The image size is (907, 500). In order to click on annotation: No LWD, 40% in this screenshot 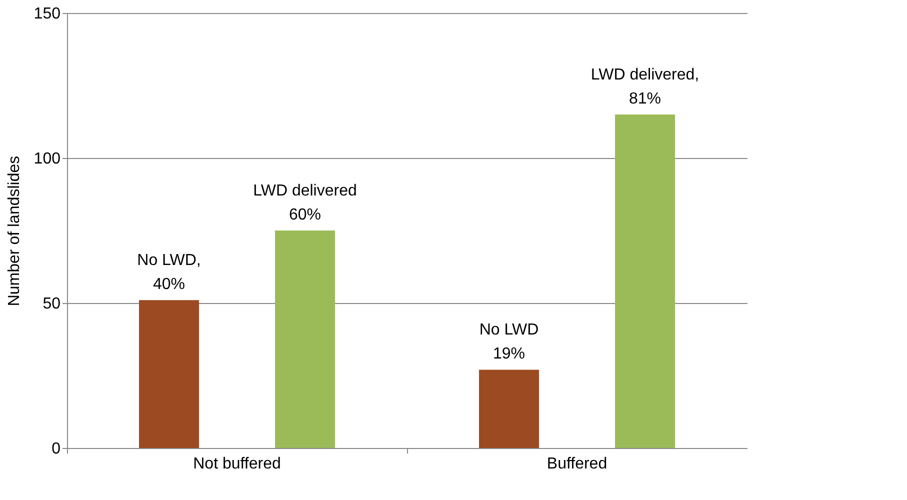, I will do `click(169, 273)`.